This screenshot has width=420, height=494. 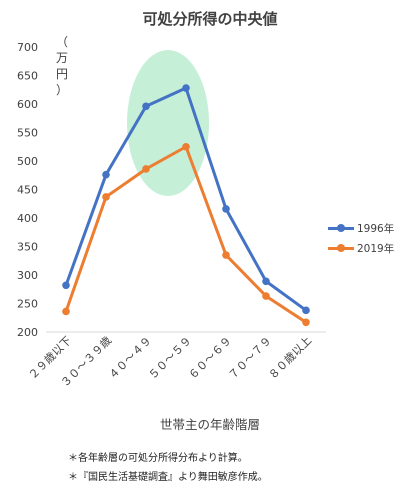 I want to click on y-tick-label: 250, so click(x=27, y=304).